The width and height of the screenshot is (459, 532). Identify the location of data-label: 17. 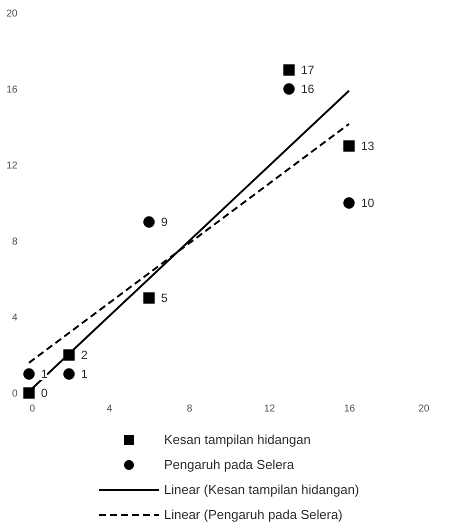
(308, 70).